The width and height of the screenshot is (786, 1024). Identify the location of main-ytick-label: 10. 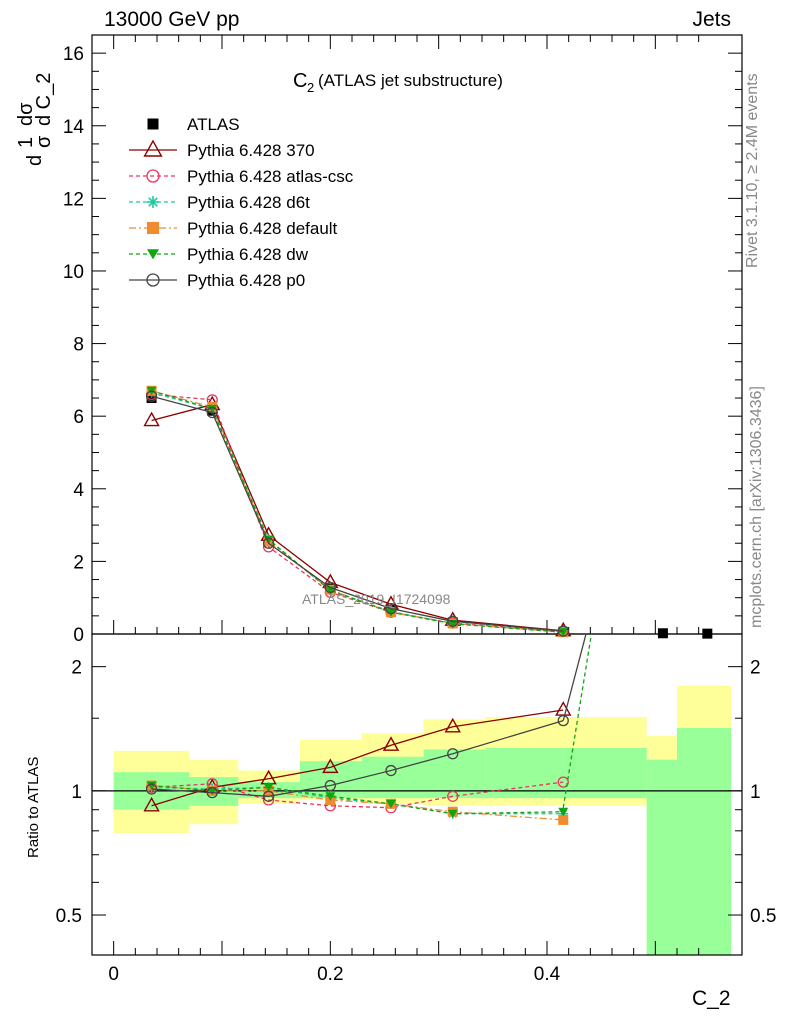
(73, 272).